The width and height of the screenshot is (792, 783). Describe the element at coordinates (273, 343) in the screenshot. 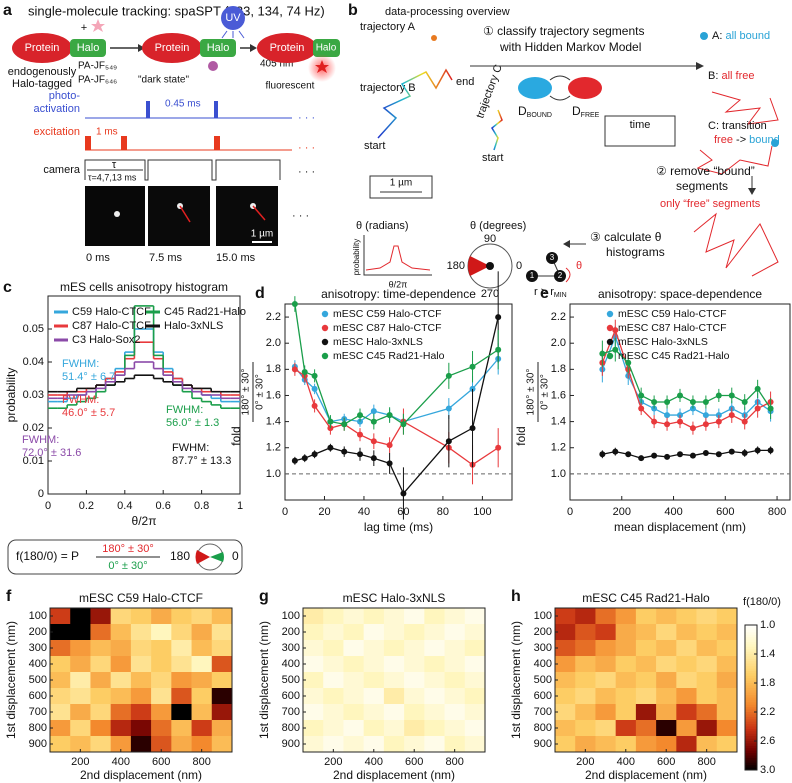

I see `y-tick-label: 2.0` at that location.